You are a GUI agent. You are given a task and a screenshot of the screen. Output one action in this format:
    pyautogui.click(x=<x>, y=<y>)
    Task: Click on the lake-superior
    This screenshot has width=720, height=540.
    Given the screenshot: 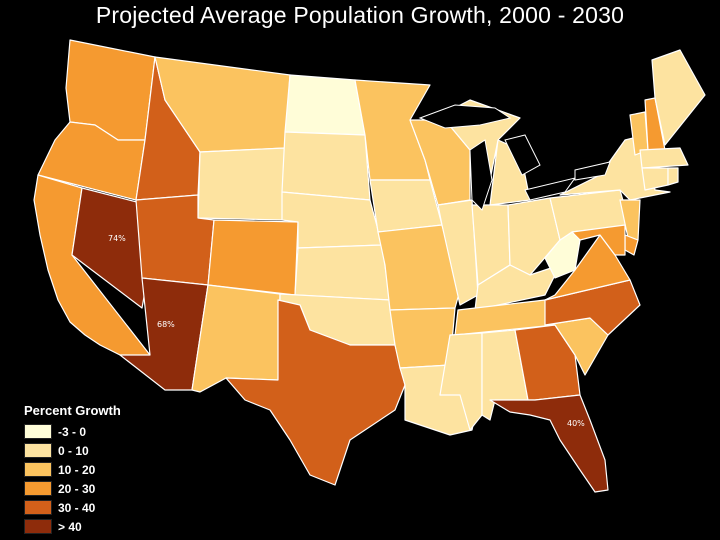 What is the action you would take?
    pyautogui.click(x=465, y=116)
    